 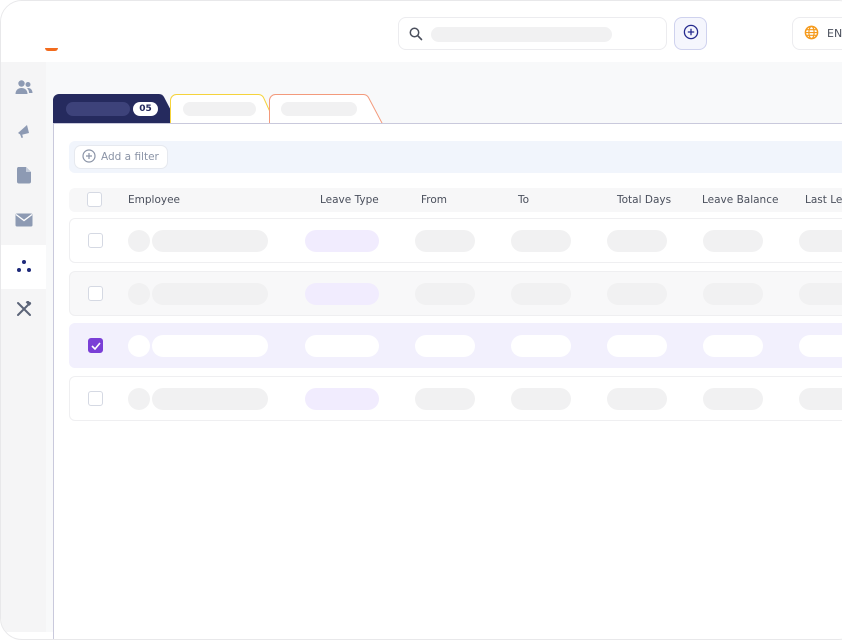 I want to click on add-filter-label: Add a filter, so click(x=130, y=157).